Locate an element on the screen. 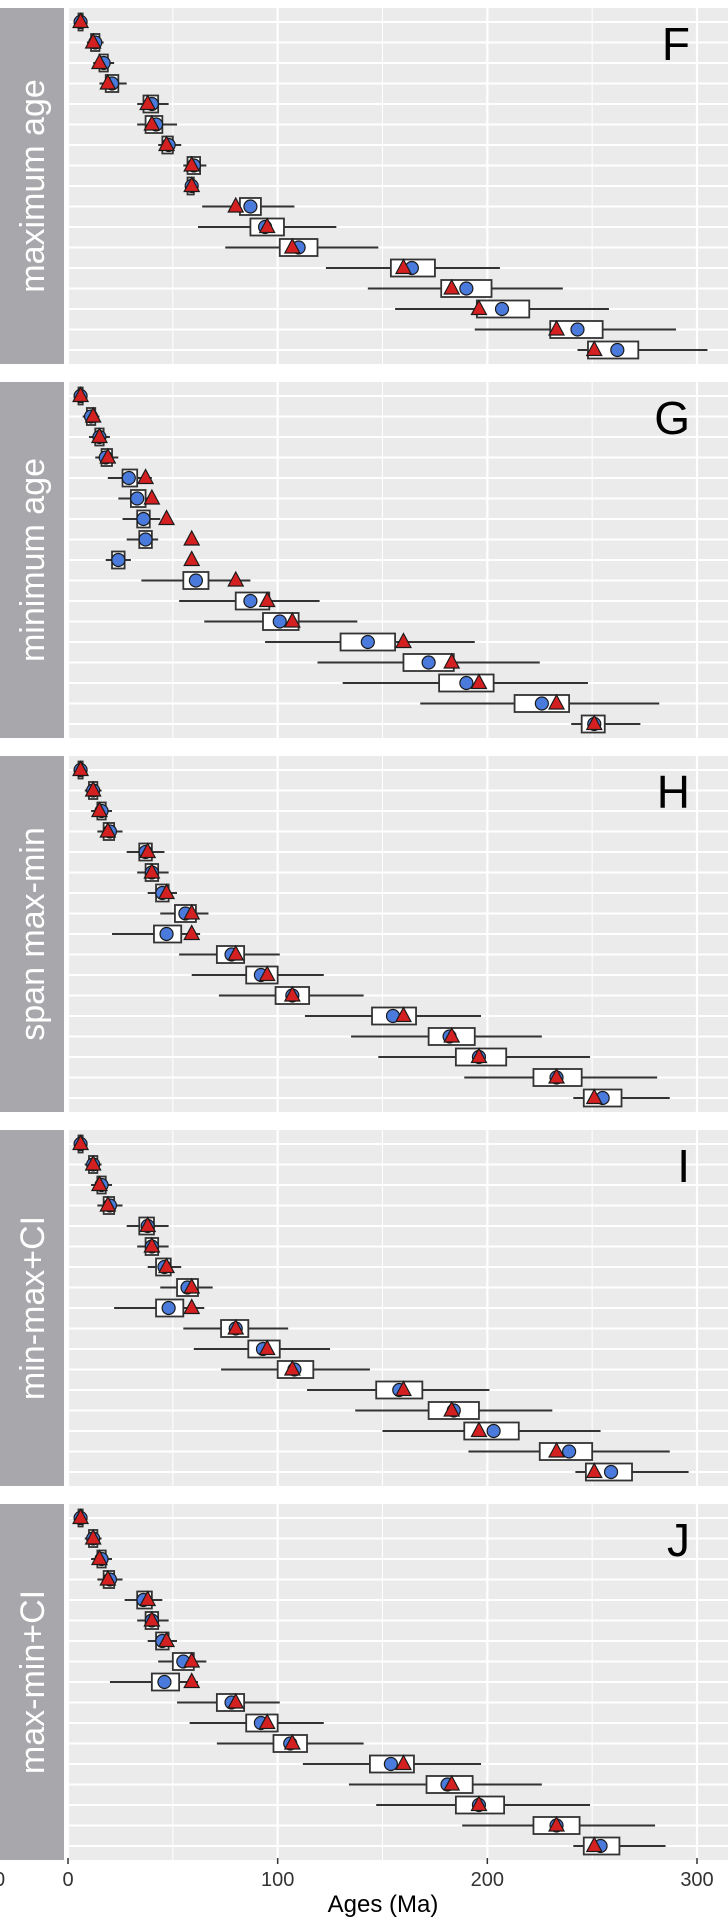  panel-letter: J is located at coordinates (678, 1540).